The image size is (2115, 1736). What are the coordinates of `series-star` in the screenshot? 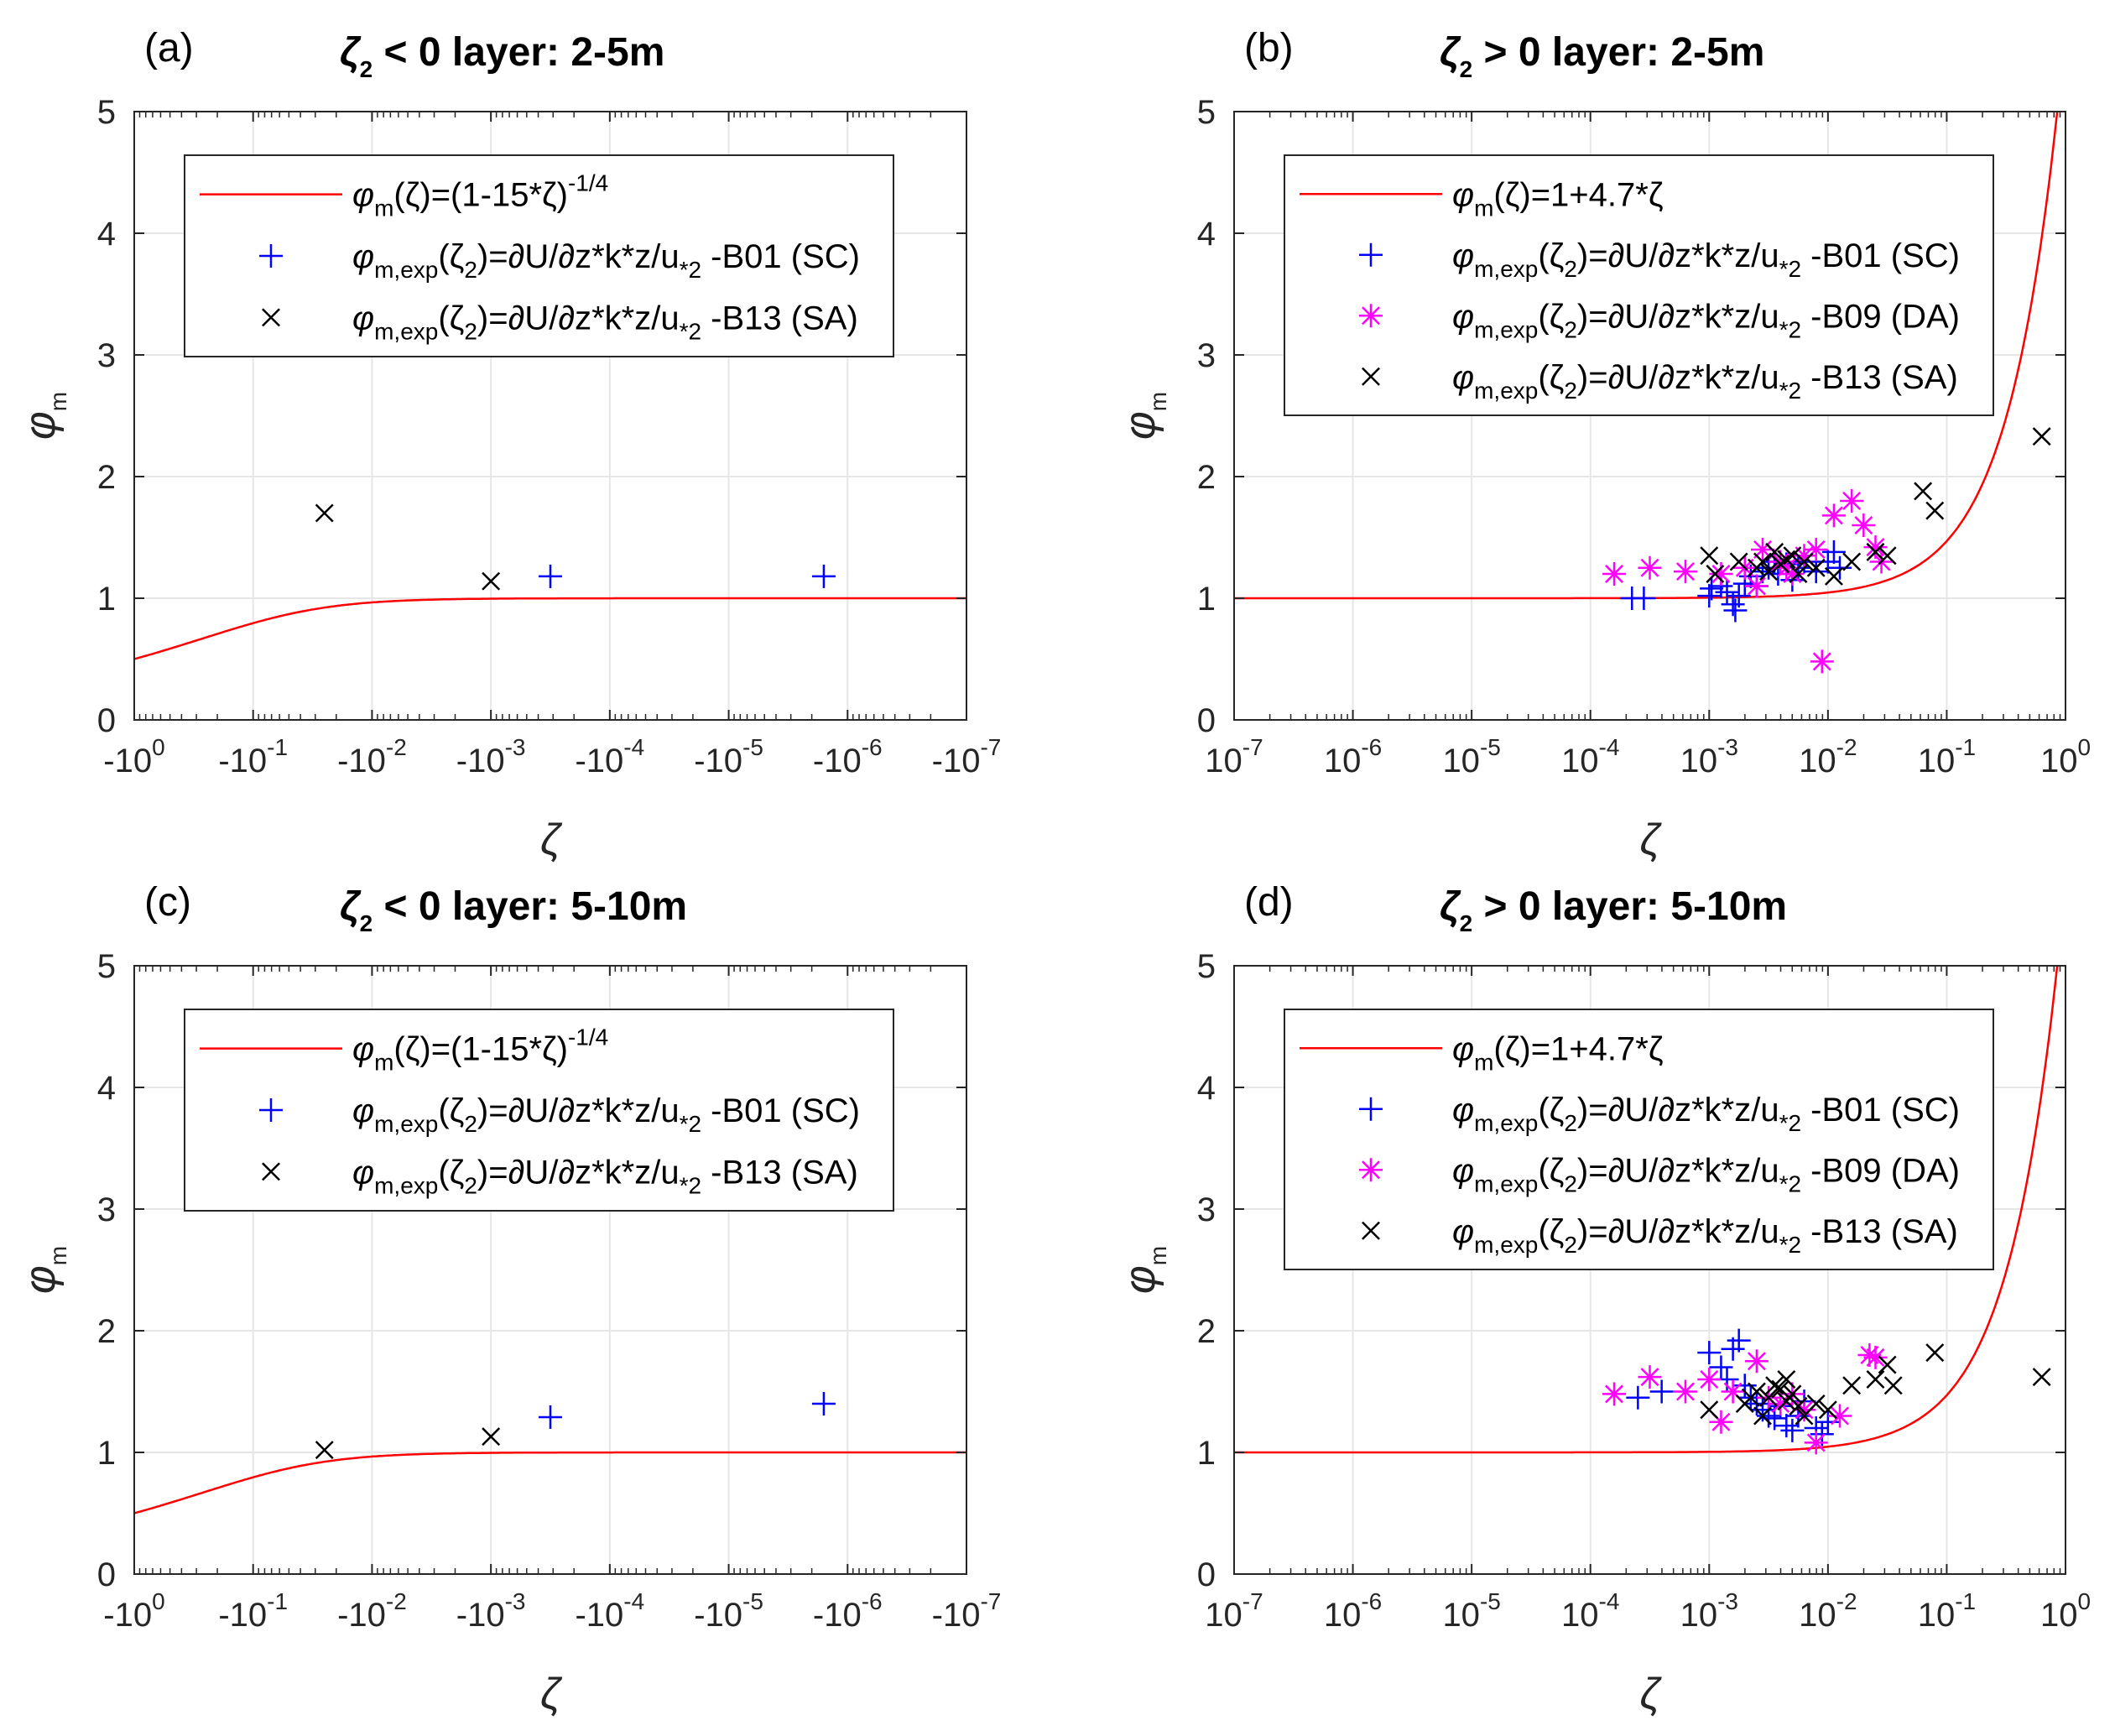 It's located at (1748, 582).